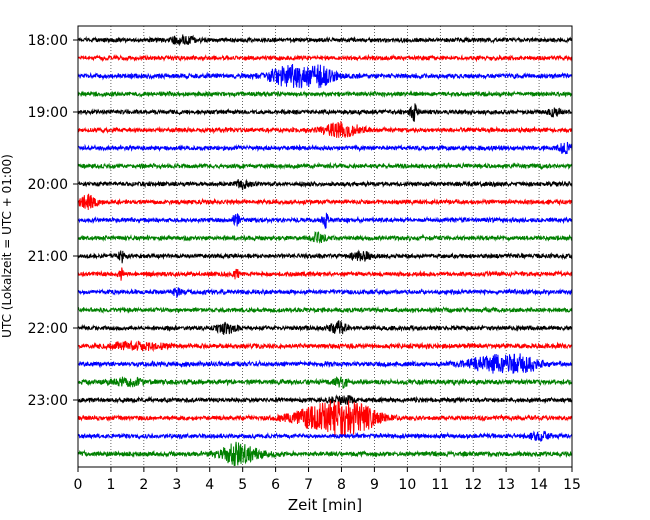 This screenshot has width=650, height=520. Describe the element at coordinates (7, 246) in the screenshot. I see `y-axis-label: UTC (Lokalzeit = UTC + 01:00)` at that location.